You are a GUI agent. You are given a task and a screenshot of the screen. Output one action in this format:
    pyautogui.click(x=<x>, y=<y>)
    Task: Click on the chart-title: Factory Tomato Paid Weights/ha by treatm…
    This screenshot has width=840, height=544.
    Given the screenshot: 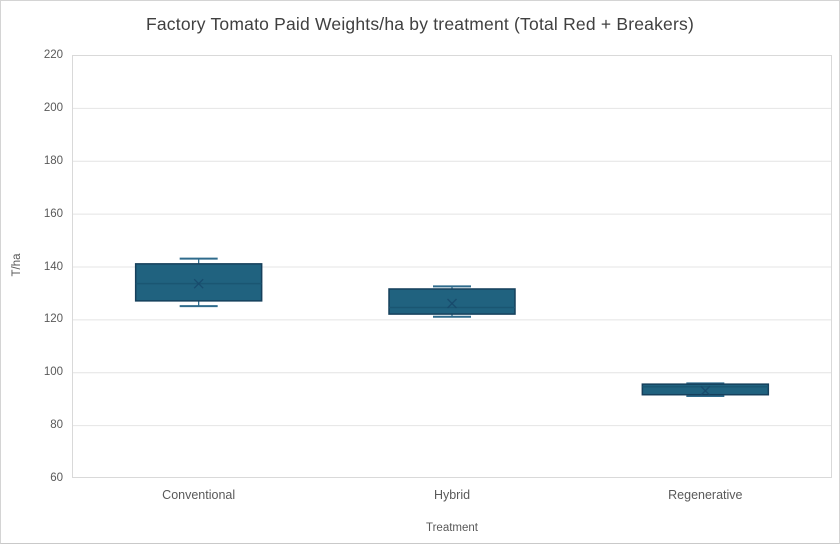 What is the action you would take?
    pyautogui.click(x=419, y=24)
    